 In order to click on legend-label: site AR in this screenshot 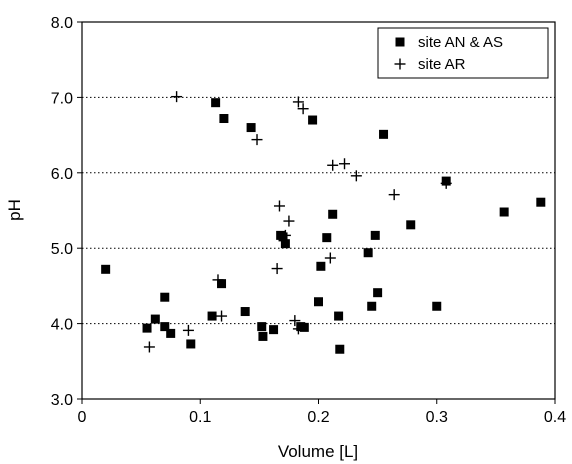, I will do `click(442, 64)`.